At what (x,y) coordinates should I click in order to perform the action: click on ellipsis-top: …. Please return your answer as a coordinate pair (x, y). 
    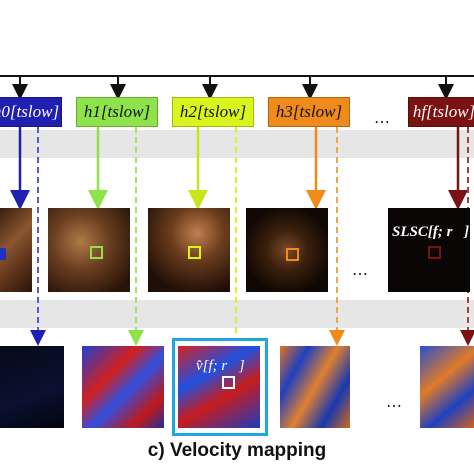
    Looking at the image, I should click on (382, 117).